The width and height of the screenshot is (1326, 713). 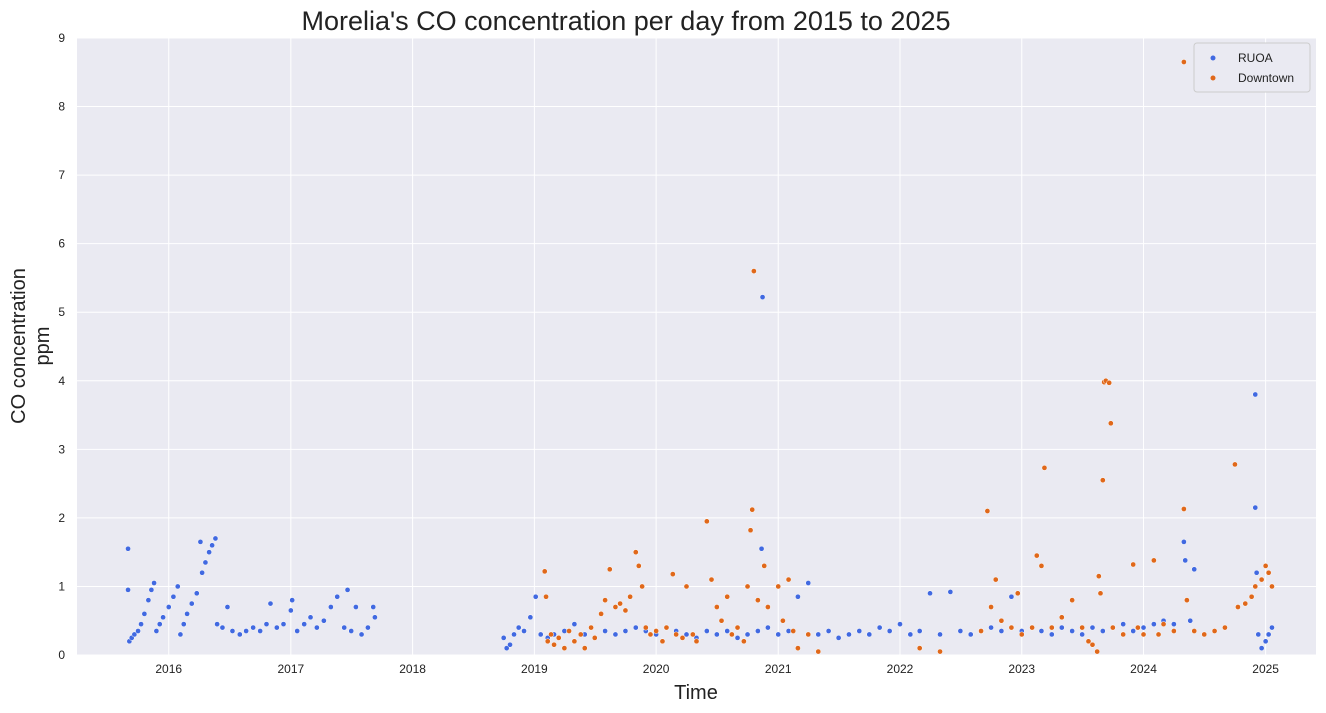 What do you see at coordinates (61, 107) in the screenshot?
I see `y-tick-label: 8` at bounding box center [61, 107].